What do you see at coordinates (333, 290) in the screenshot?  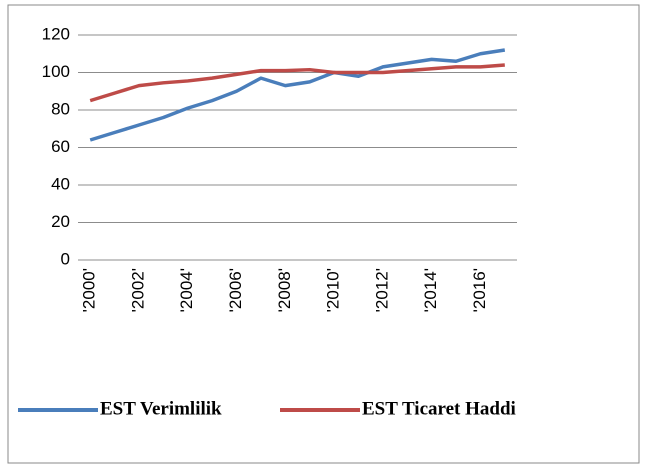 I see `x-tick-label: '2010'` at bounding box center [333, 290].